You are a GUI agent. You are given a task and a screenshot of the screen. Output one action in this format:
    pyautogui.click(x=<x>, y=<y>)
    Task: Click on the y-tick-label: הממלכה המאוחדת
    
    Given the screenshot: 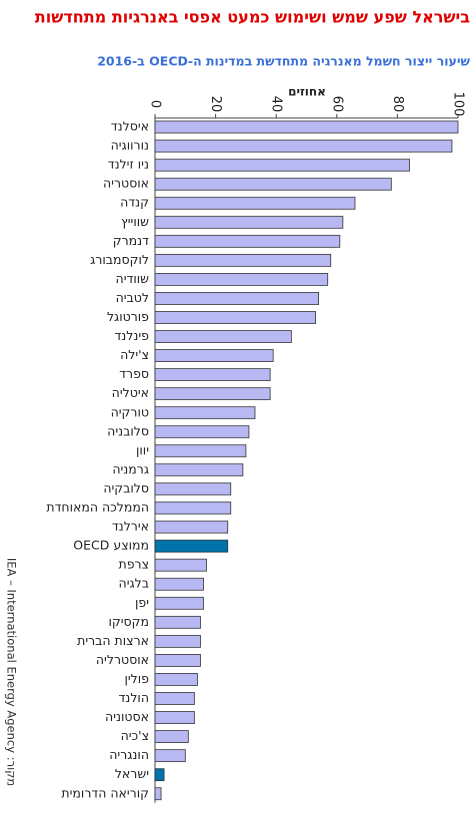 What is the action you would take?
    pyautogui.click(x=97, y=507)
    